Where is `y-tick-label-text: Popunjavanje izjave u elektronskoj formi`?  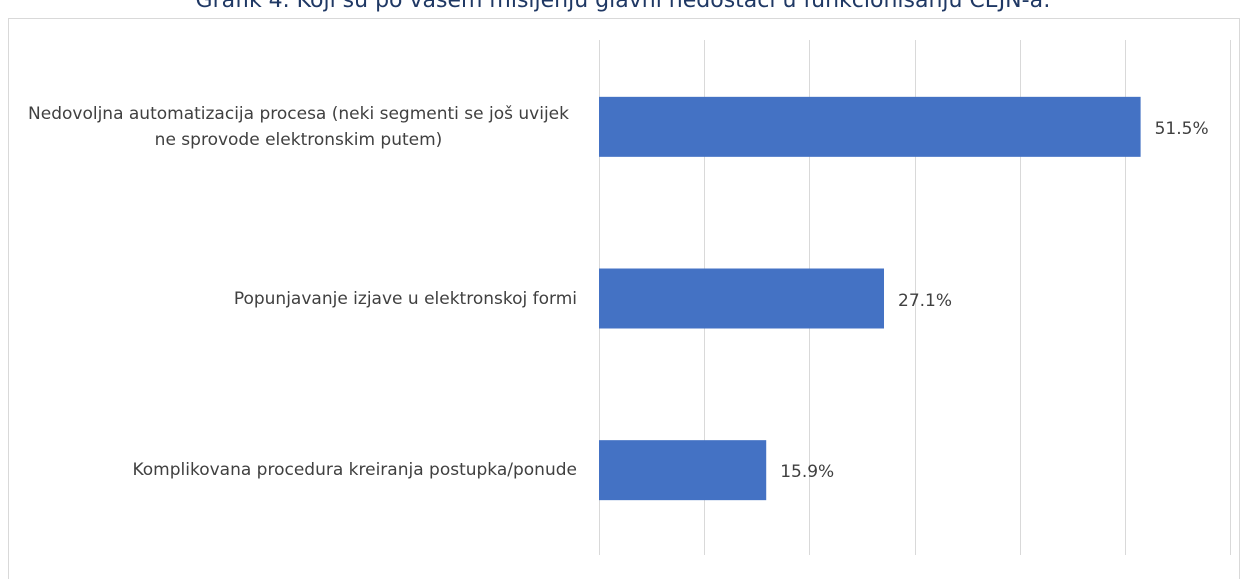
y-tick-label-text: Popunjavanje izjave u elektronskoj formi is located at coordinates (405, 298).